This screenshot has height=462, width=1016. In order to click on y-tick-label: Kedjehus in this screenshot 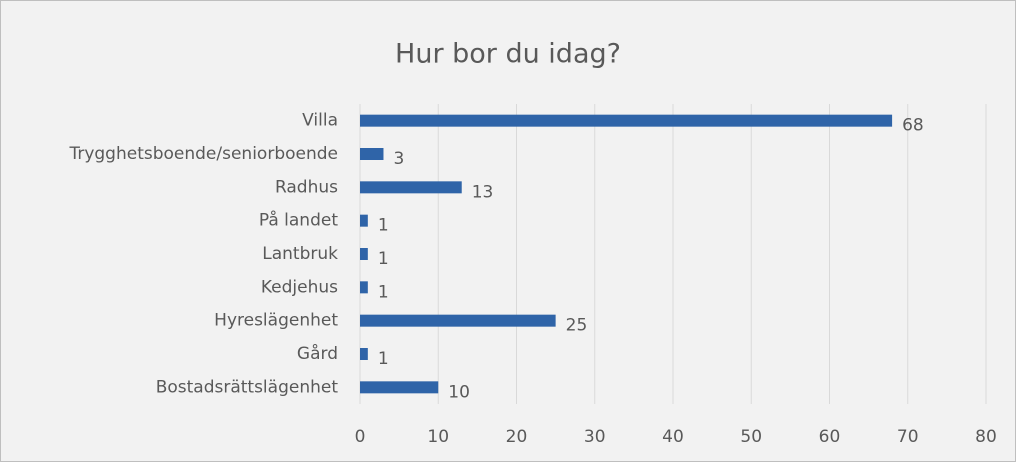, I will do `click(299, 287)`.